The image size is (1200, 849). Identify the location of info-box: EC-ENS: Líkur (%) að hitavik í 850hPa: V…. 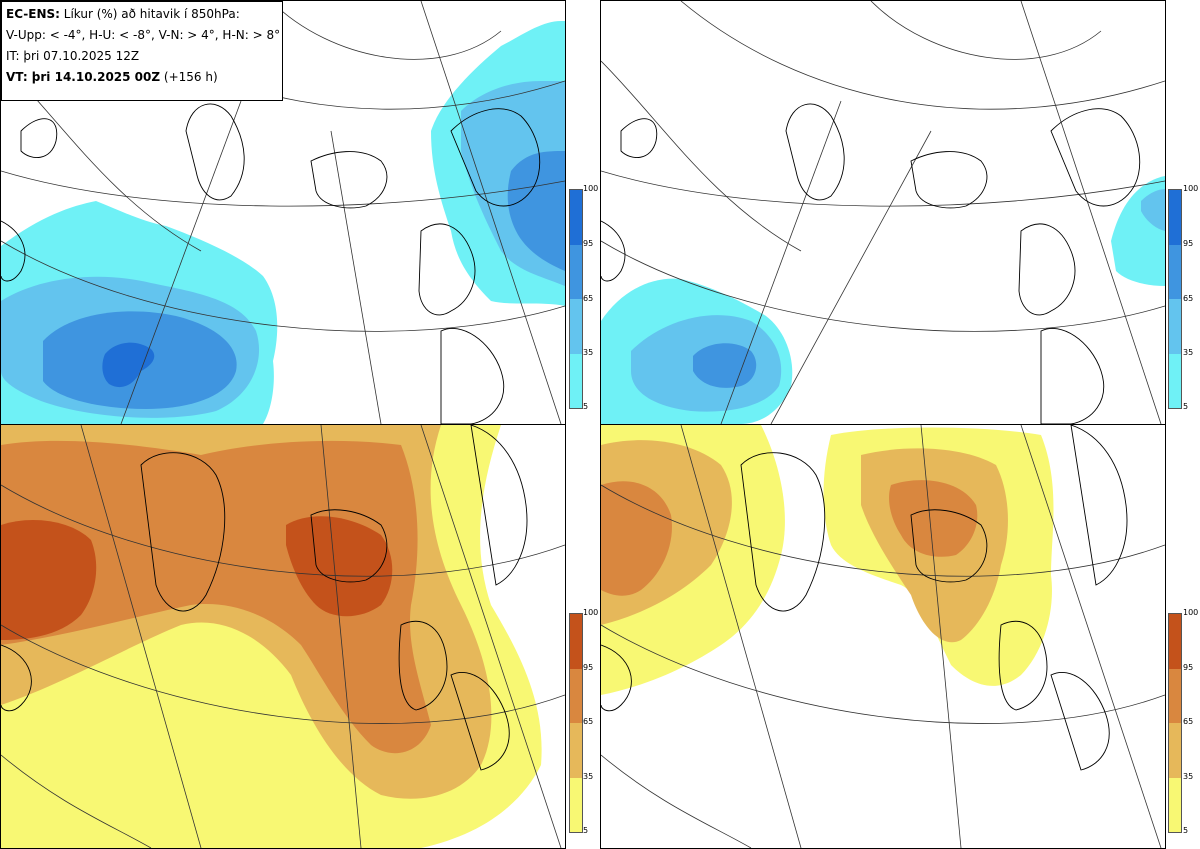
(142, 51).